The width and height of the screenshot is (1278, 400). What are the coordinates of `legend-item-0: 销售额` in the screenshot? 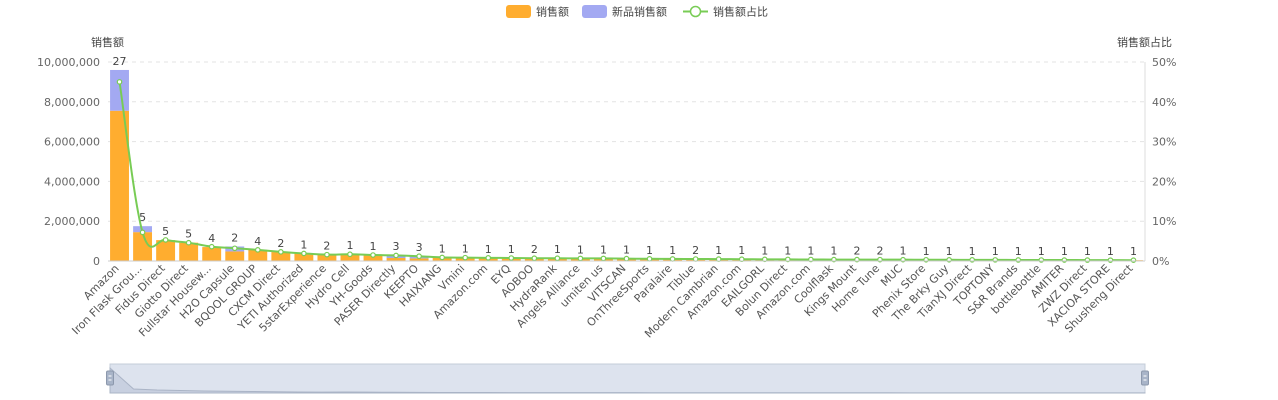 It's located at (537, 12).